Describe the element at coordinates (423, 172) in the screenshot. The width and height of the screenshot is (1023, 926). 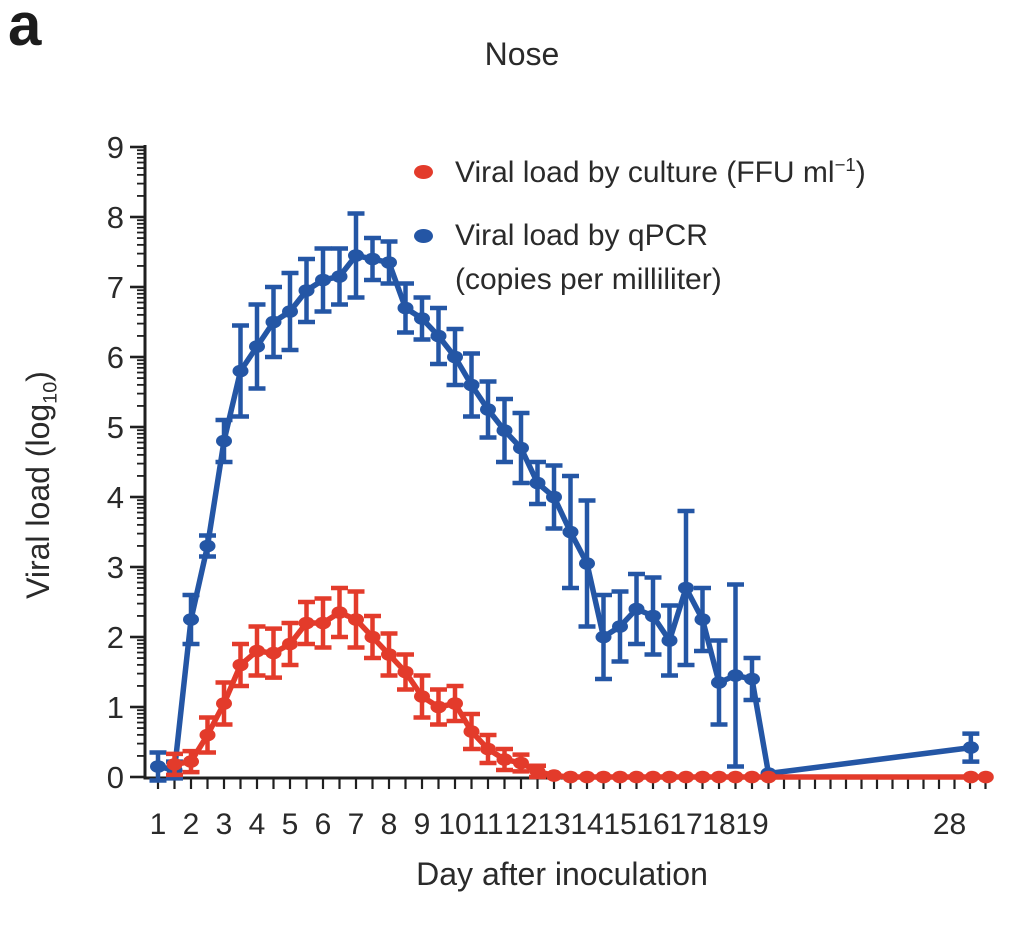
I see `culture-series-swatch` at that location.